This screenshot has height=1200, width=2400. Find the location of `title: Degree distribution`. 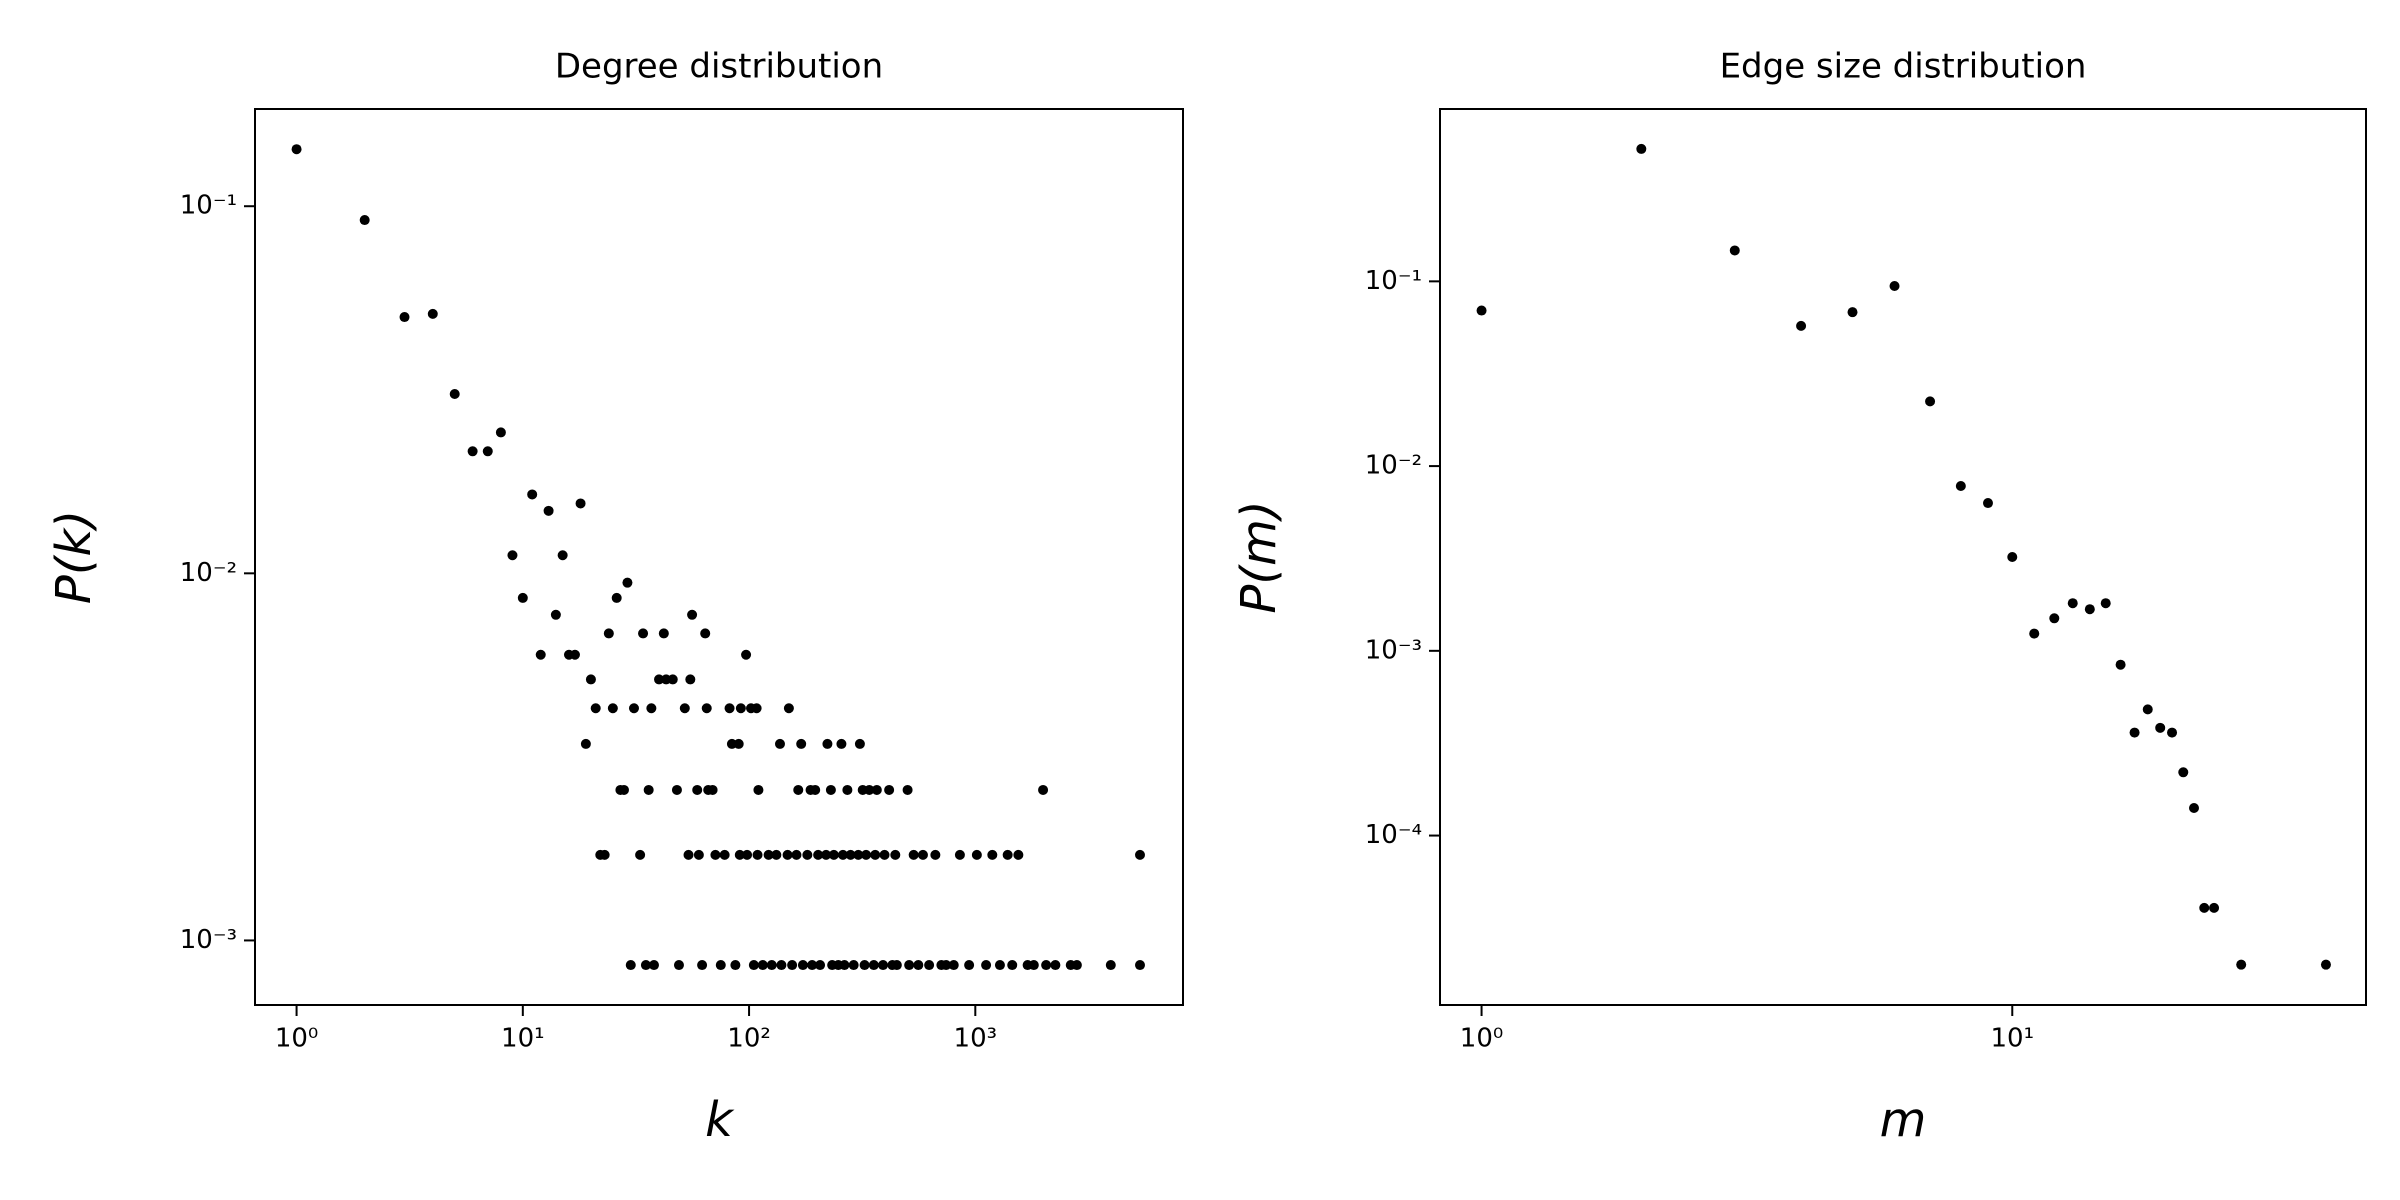

title: Degree distribution is located at coordinates (719, 67).